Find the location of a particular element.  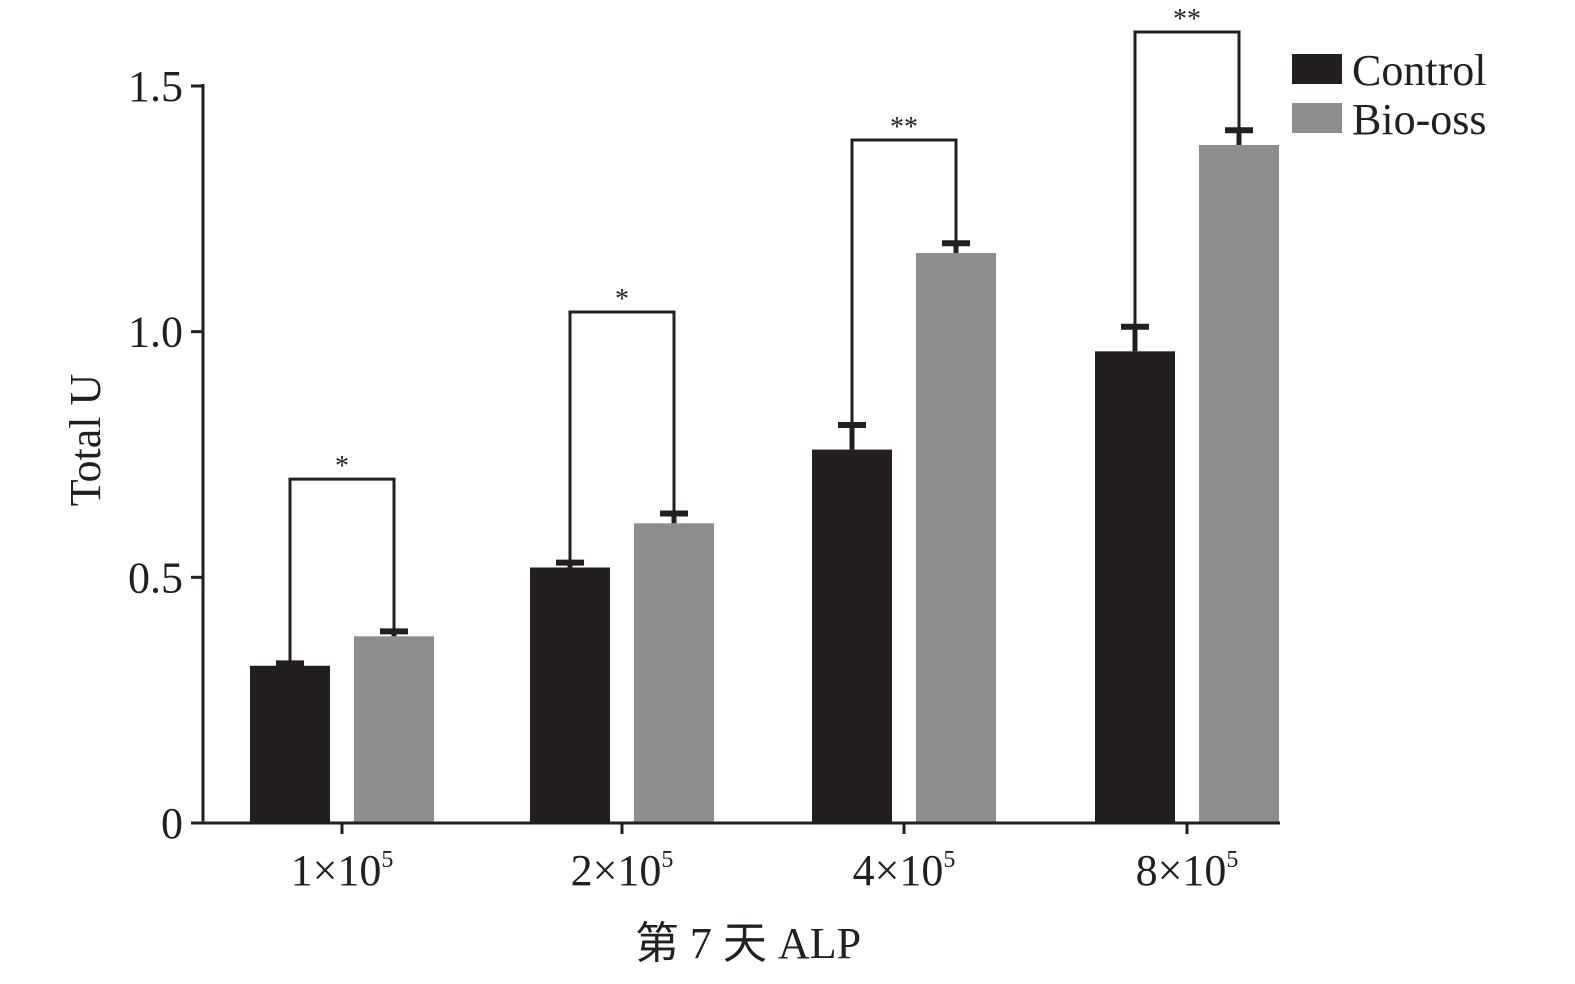

y-axis-label: Total U is located at coordinates (85, 440).